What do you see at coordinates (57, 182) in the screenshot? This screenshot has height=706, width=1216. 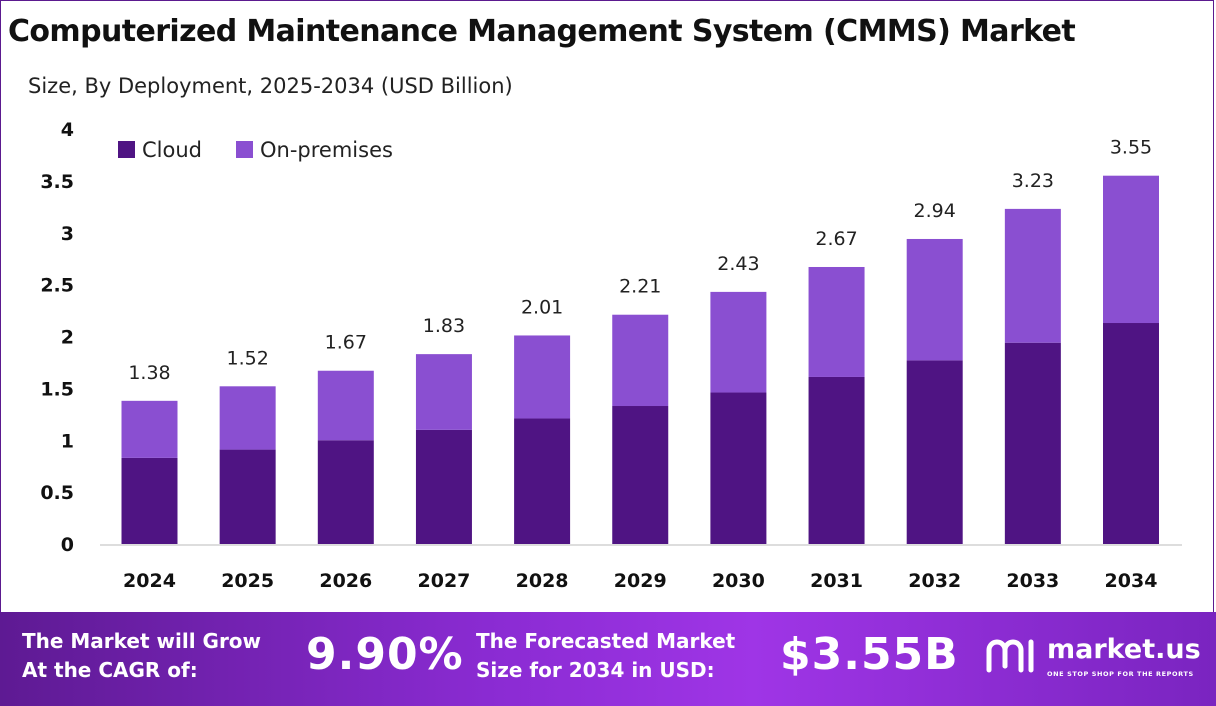 I see `y-tick-label: 3.5` at bounding box center [57, 182].